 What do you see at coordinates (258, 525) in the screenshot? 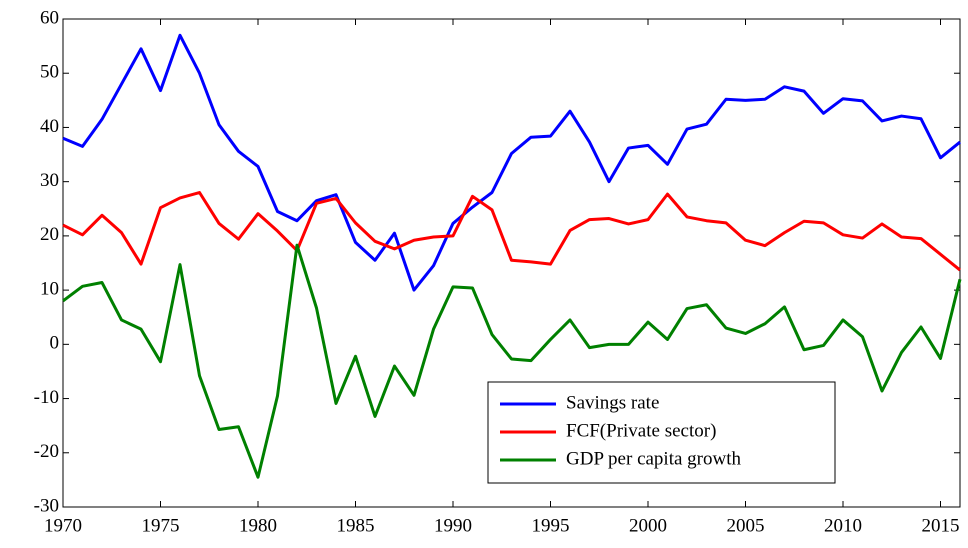
I see `x-tick-label: 1980` at bounding box center [258, 525].